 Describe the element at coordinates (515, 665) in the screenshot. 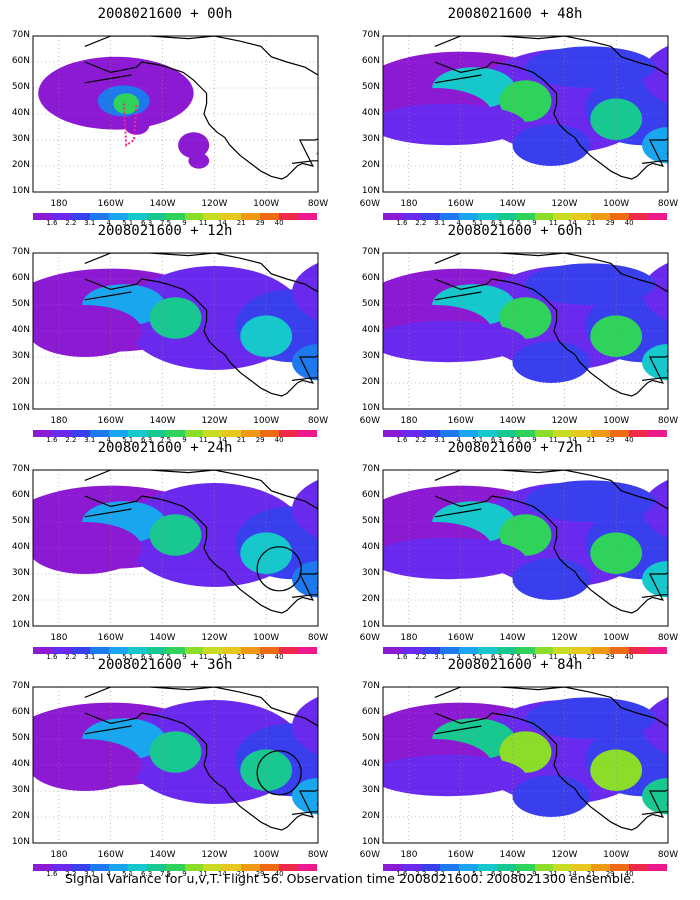

I see `panel-title: 2008021600 + 84h` at that location.